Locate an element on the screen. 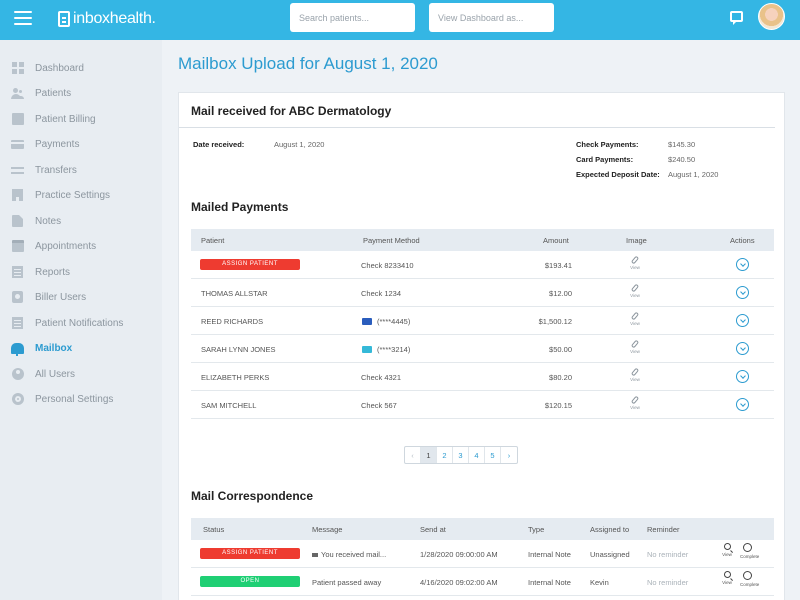 This screenshot has height=600, width=800. sidebar-item-reports: Reports is located at coordinates (81, 272).